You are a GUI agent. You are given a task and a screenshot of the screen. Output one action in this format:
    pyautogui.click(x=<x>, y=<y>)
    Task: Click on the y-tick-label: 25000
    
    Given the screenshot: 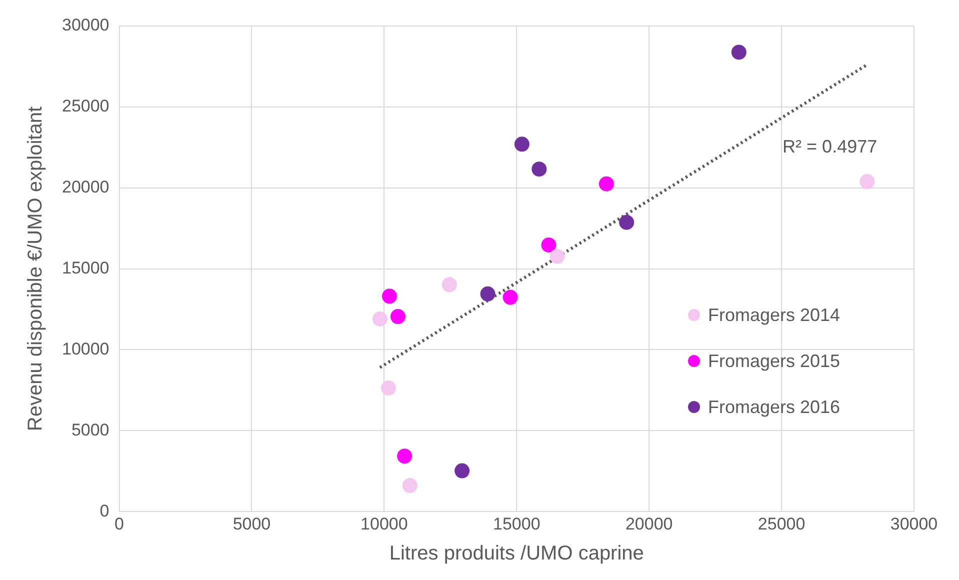 What is the action you would take?
    pyautogui.click(x=86, y=106)
    